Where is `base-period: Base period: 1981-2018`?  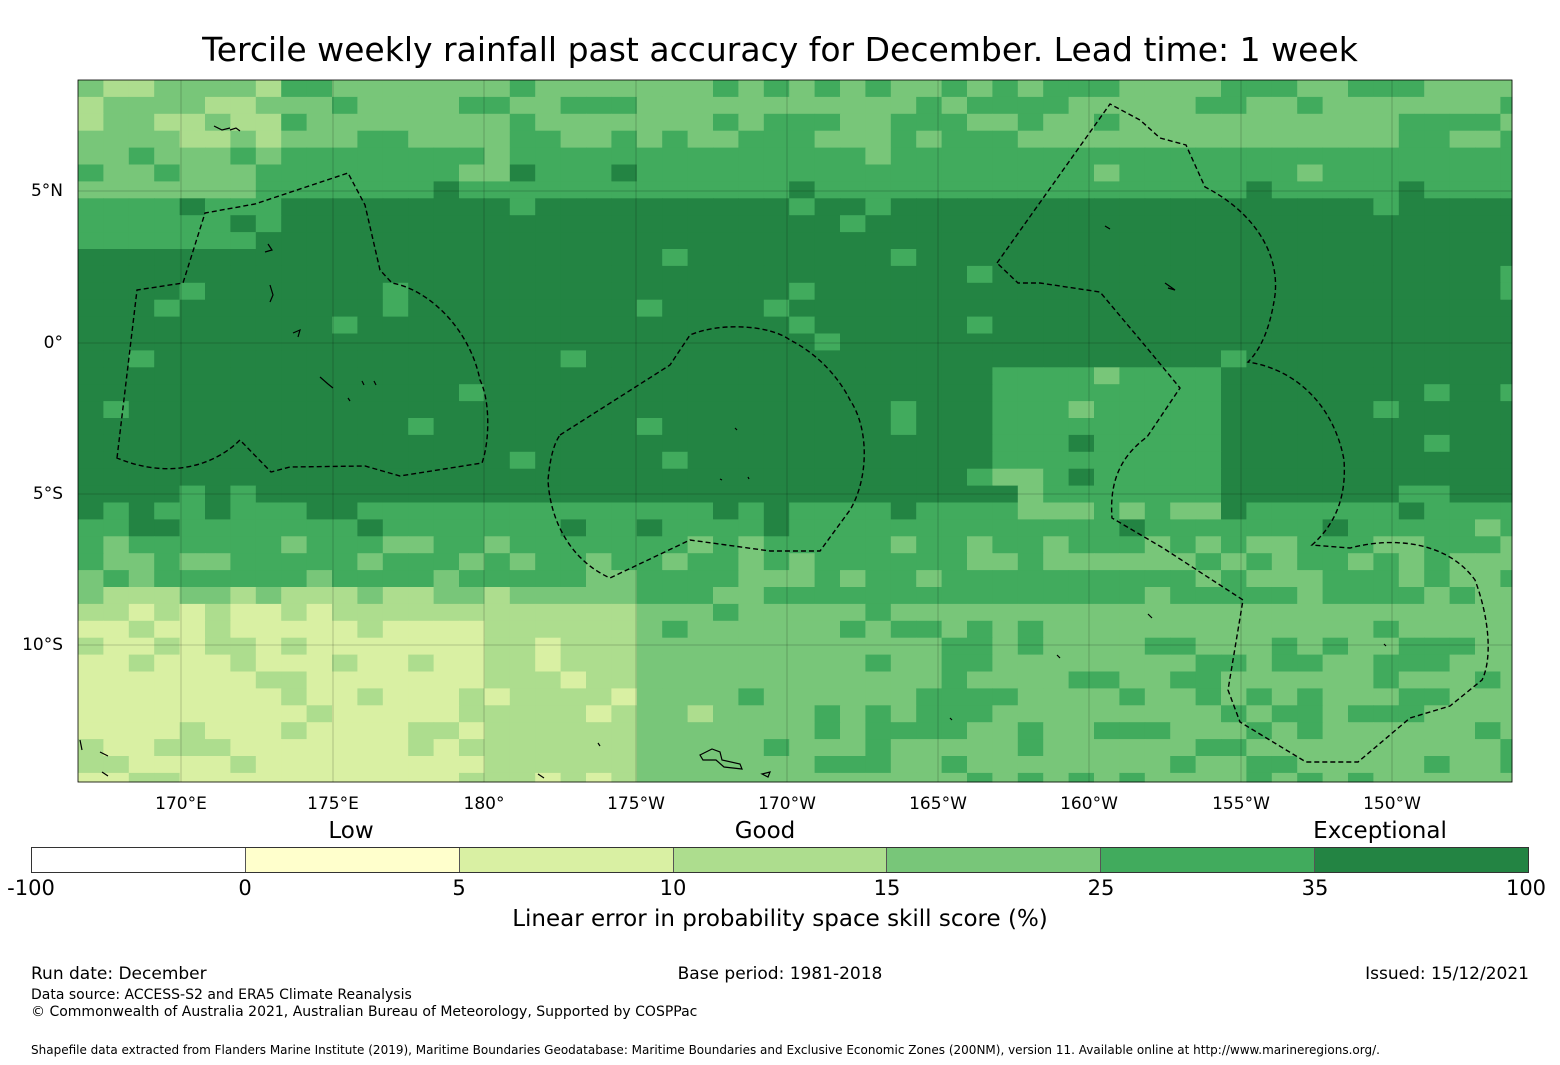 base-period: Base period: 1981-2018 is located at coordinates (780, 974).